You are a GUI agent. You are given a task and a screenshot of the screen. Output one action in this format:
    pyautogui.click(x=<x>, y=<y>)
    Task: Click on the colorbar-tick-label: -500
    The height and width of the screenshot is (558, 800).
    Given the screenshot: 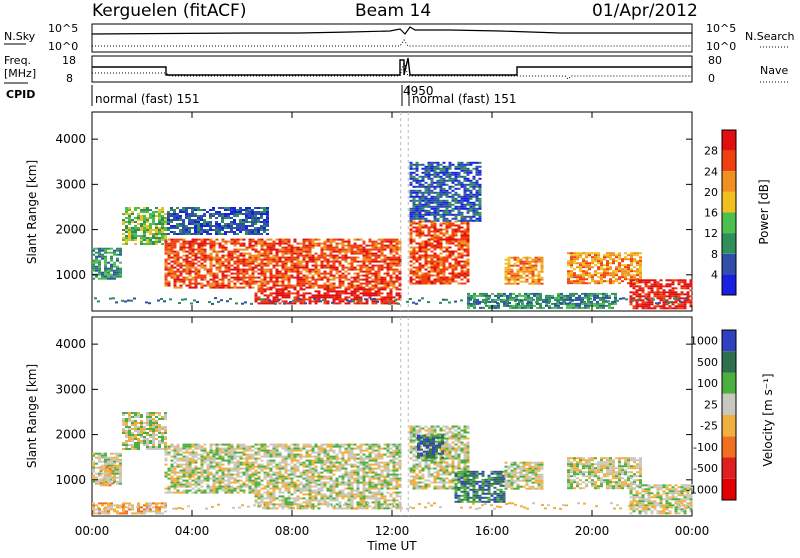 What is the action you would take?
    pyautogui.click(x=705, y=468)
    